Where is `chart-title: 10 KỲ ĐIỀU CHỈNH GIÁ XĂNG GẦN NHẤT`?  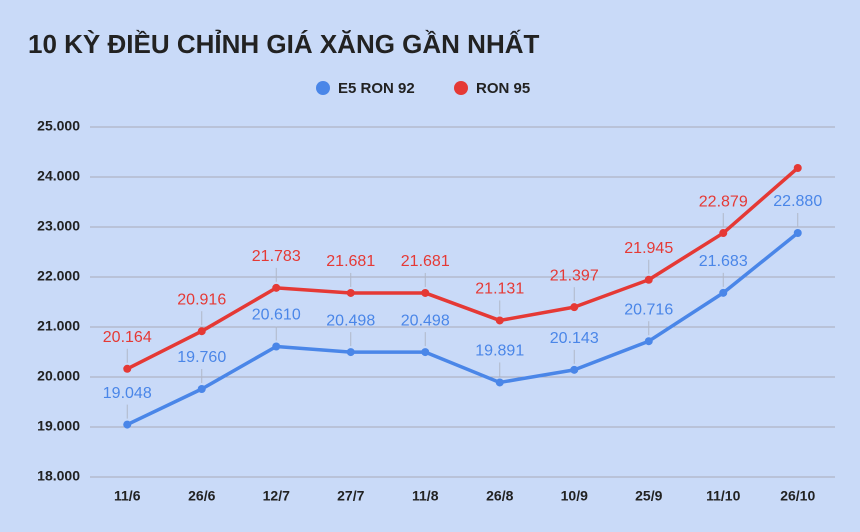 chart-title: 10 KỲ ĐIỀU CHỈNH GIÁ XĂNG GẦN NHẤT is located at coordinates (283, 44).